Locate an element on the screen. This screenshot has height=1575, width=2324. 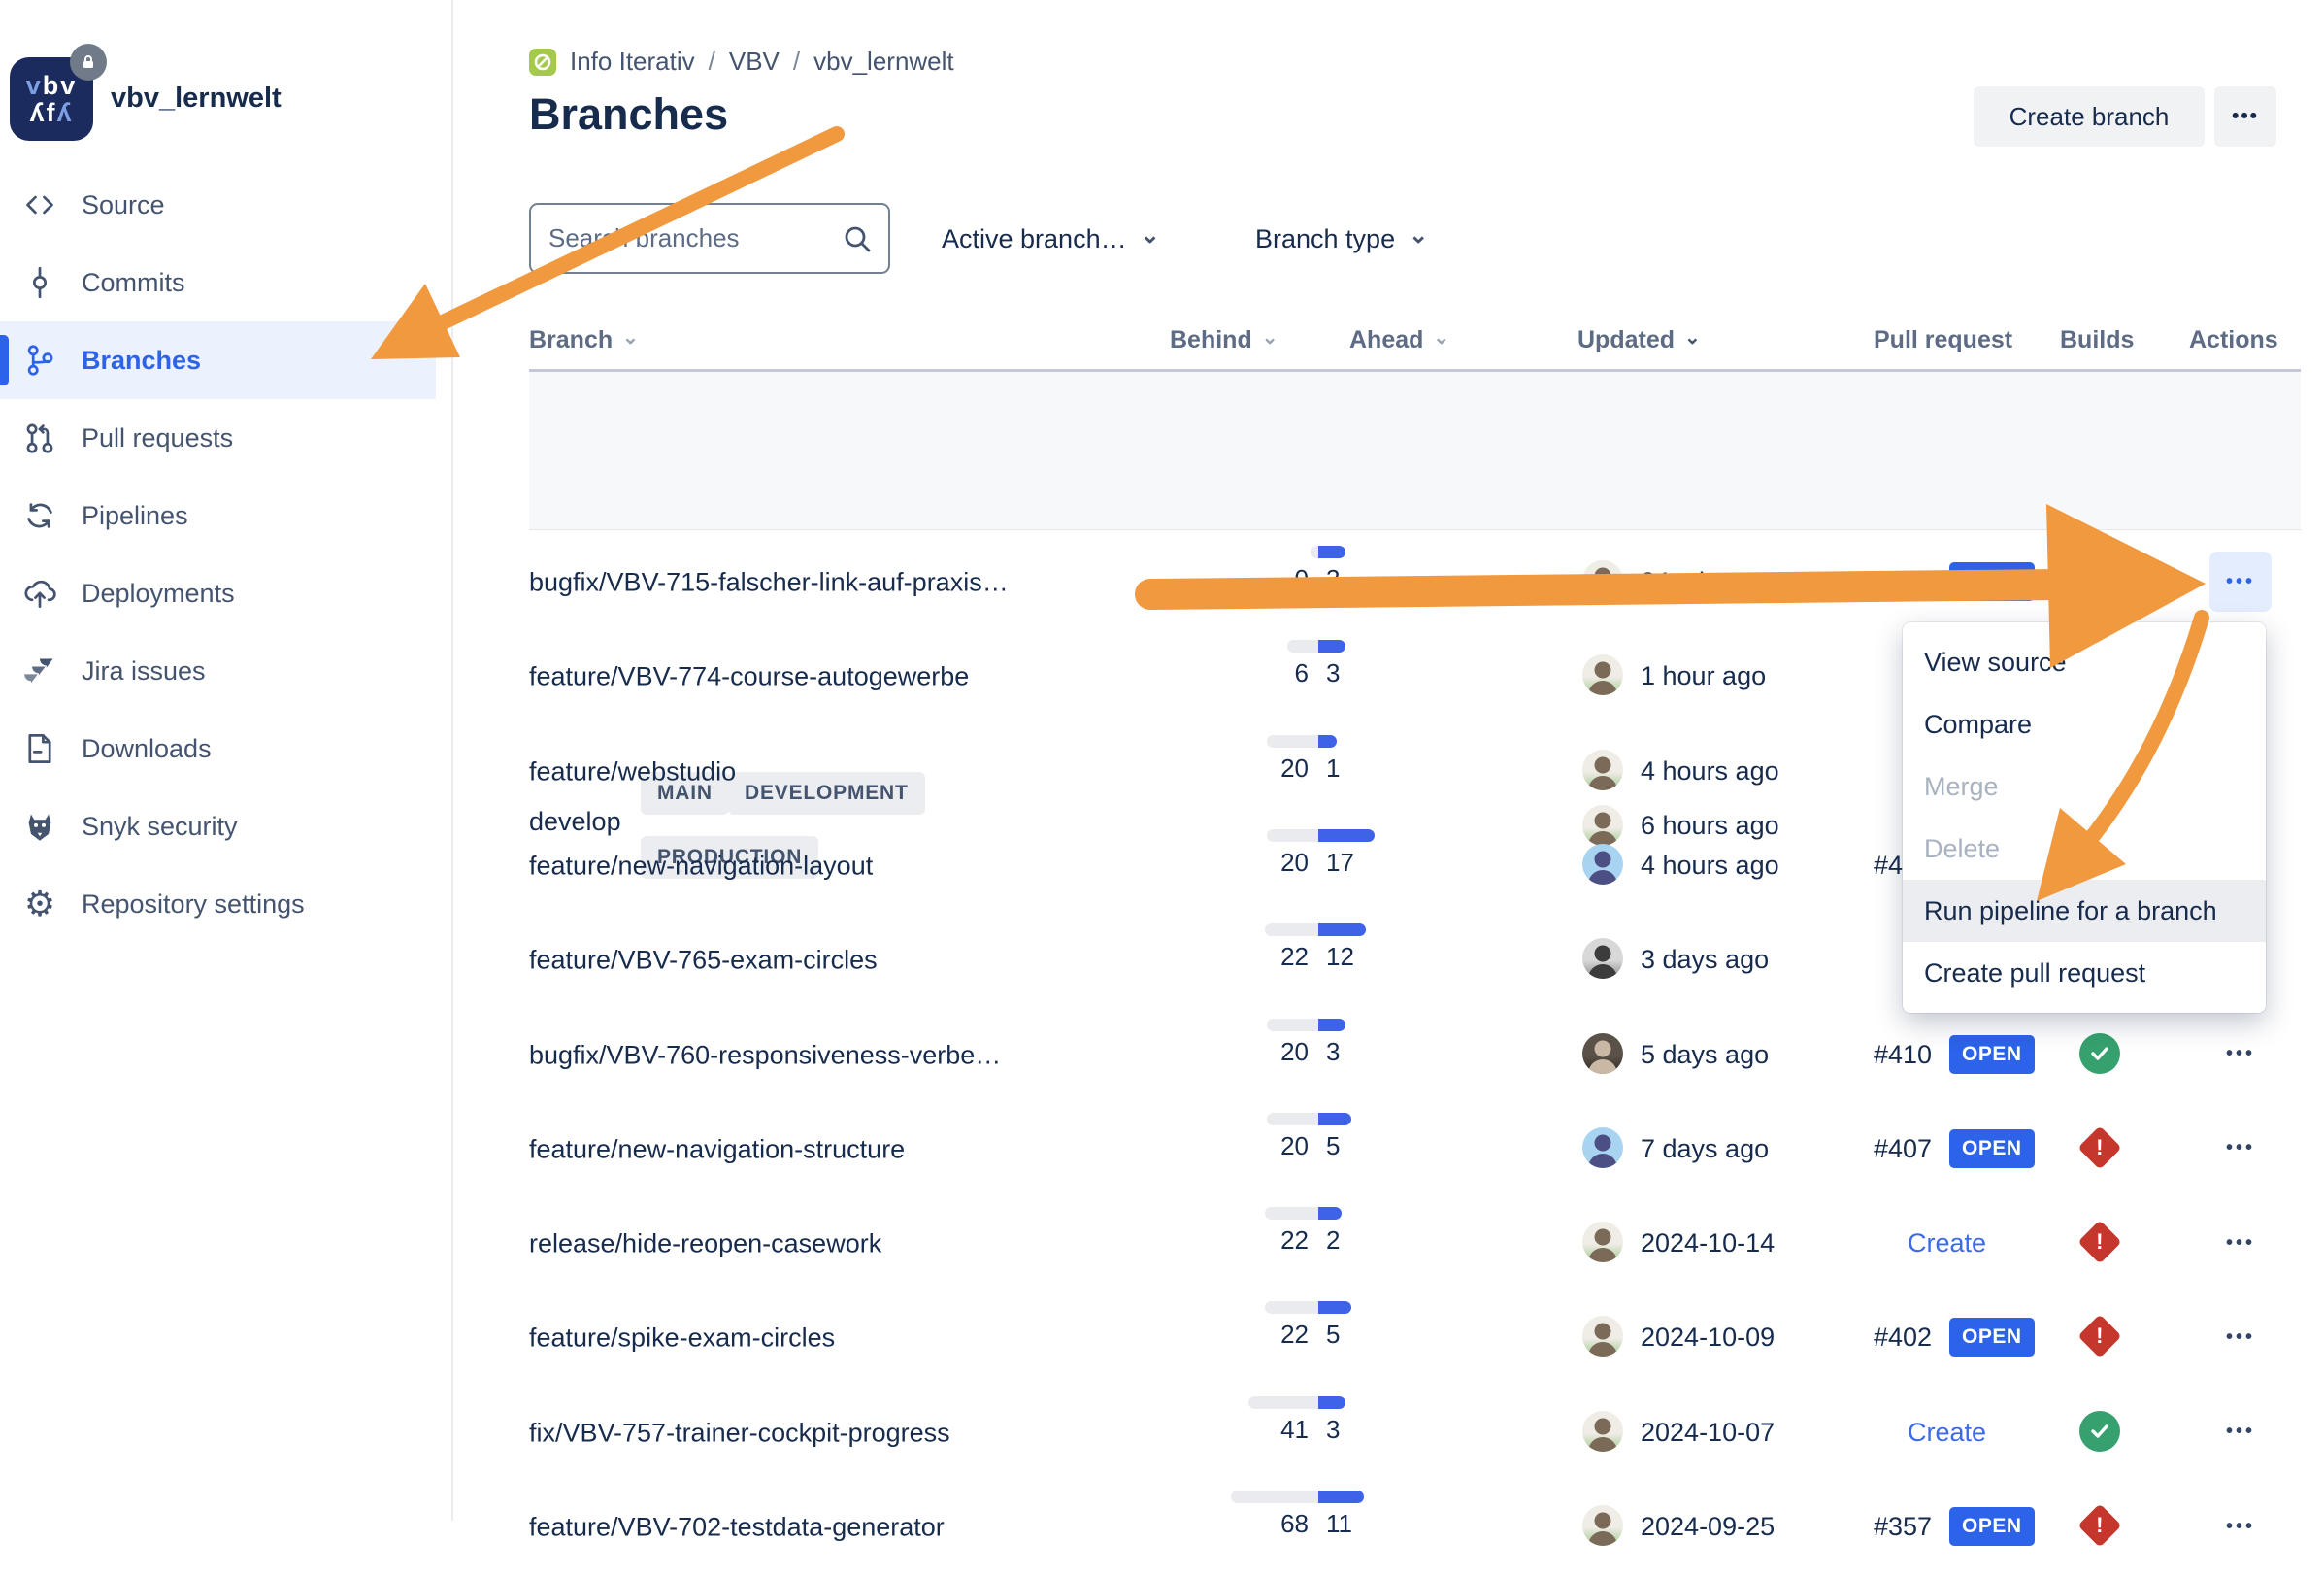
column-header-behind: Behind ⌄ is located at coordinates (1224, 339).